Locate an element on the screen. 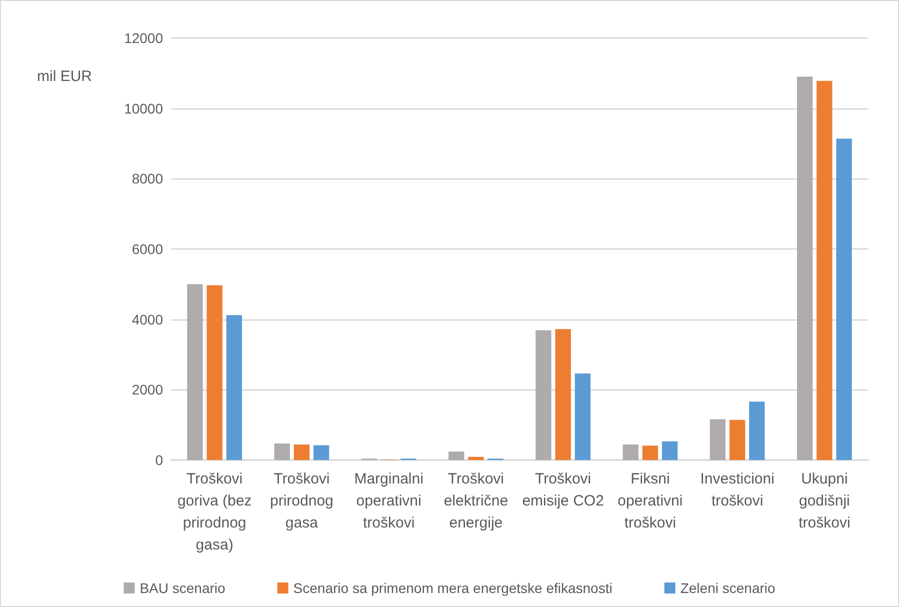 The image size is (899, 607). y-tick-label: 12000 is located at coordinates (144, 38).